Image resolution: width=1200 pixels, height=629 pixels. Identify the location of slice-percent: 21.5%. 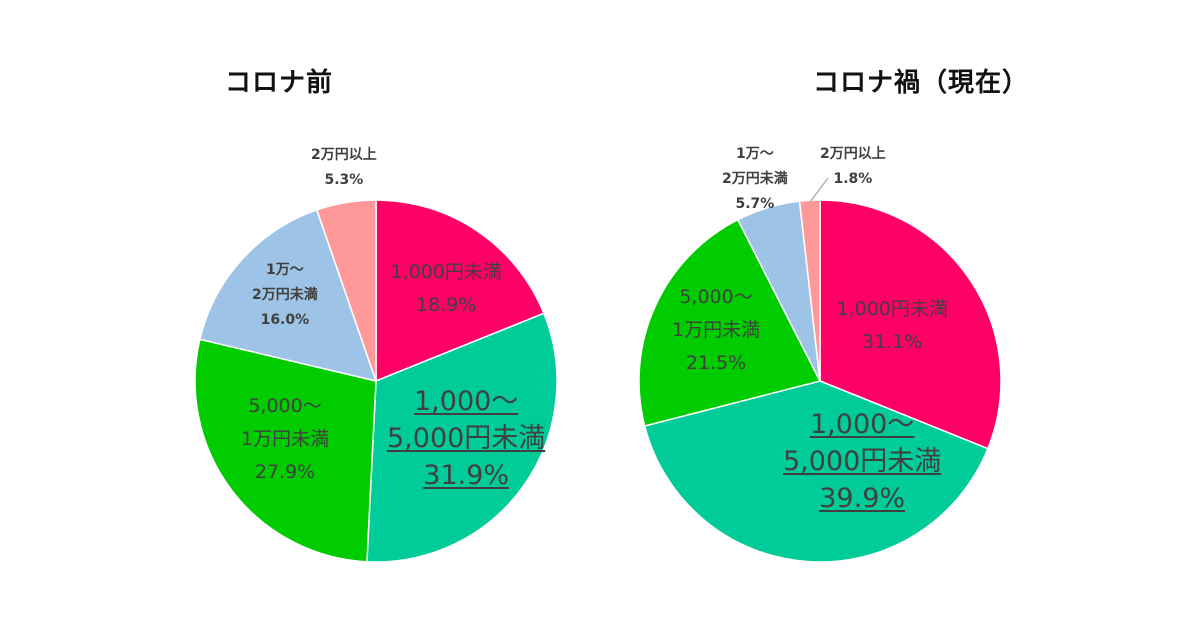
(716, 363).